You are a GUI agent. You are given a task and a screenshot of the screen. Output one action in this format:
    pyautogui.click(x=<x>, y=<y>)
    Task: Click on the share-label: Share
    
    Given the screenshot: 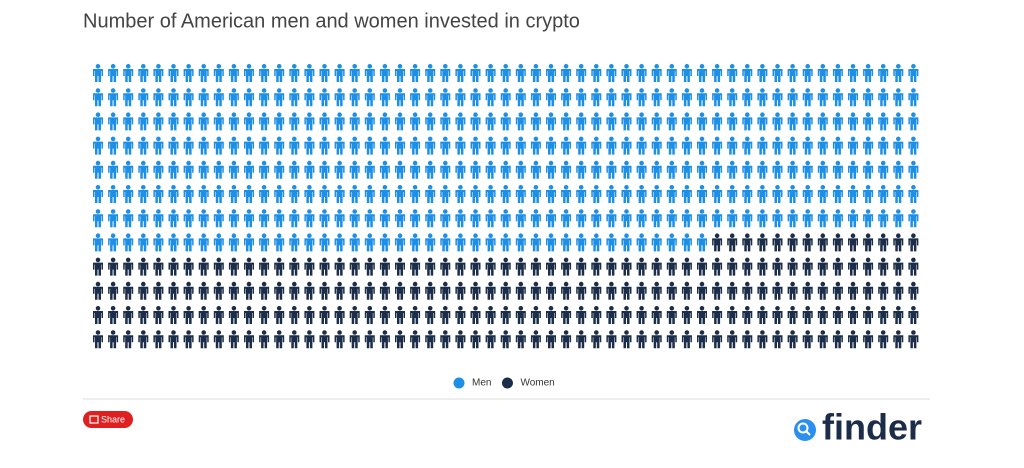 What is the action you would take?
    pyautogui.click(x=113, y=419)
    